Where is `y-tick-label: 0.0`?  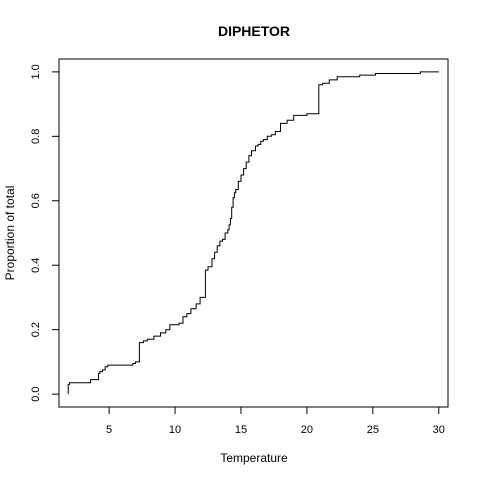 y-tick-label: 0.0 is located at coordinates (36, 393).